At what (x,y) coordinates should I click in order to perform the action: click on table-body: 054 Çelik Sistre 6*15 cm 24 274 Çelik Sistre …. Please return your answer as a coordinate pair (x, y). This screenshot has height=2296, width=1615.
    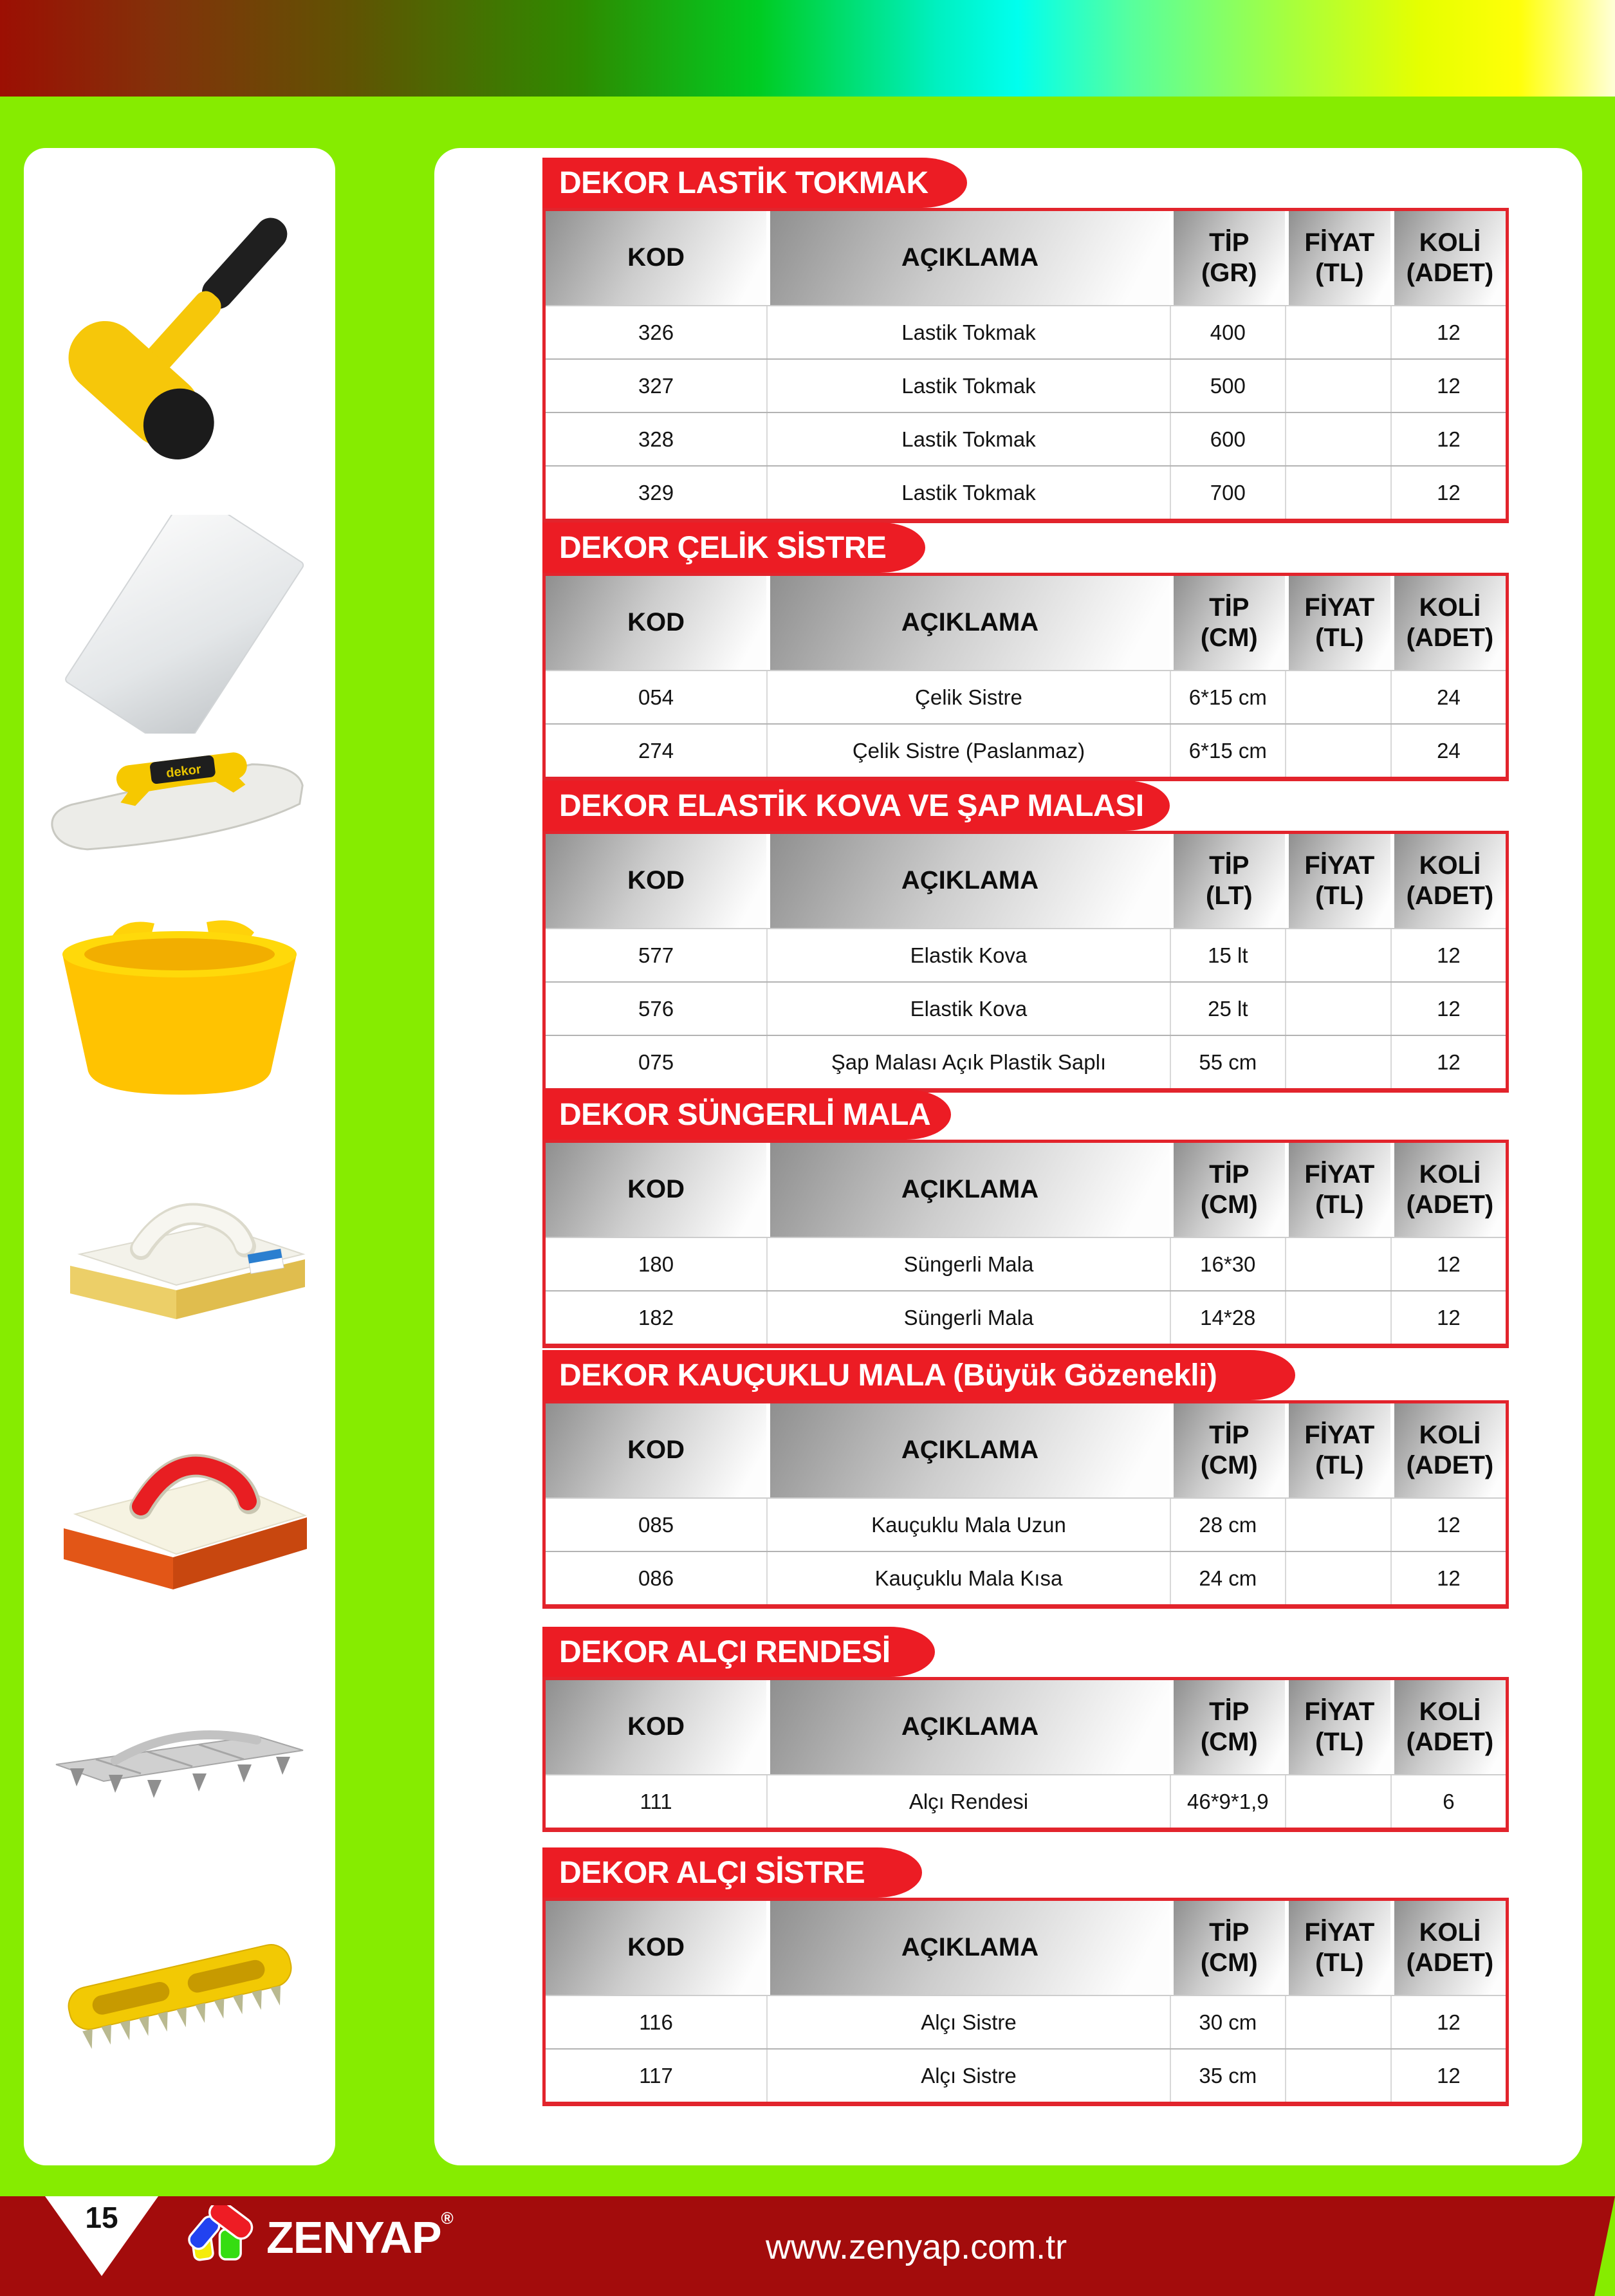
    Looking at the image, I should click on (1026, 723).